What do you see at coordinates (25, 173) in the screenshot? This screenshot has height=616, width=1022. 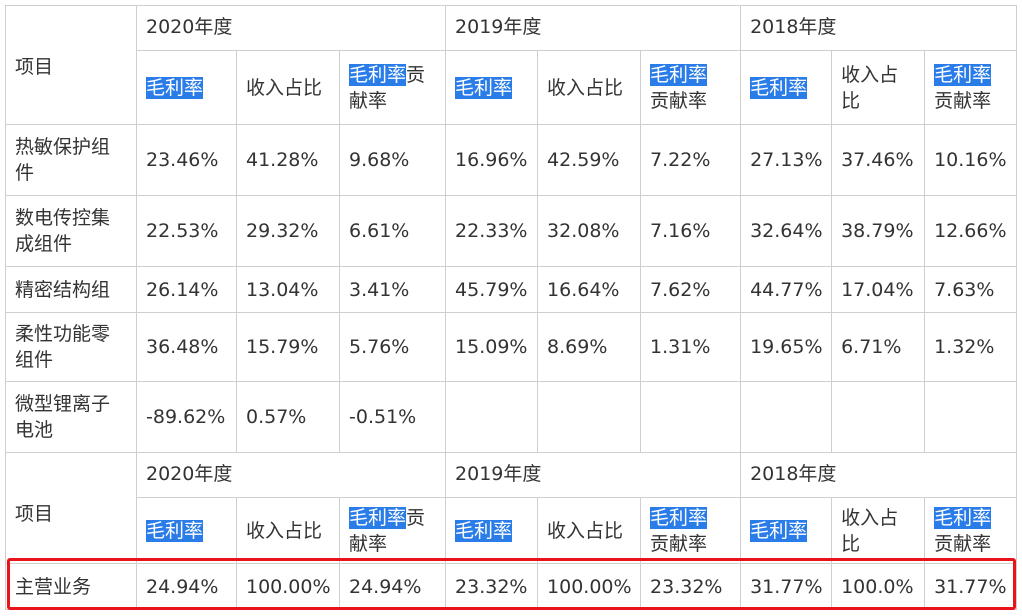 I see `row-name-b: 件` at bounding box center [25, 173].